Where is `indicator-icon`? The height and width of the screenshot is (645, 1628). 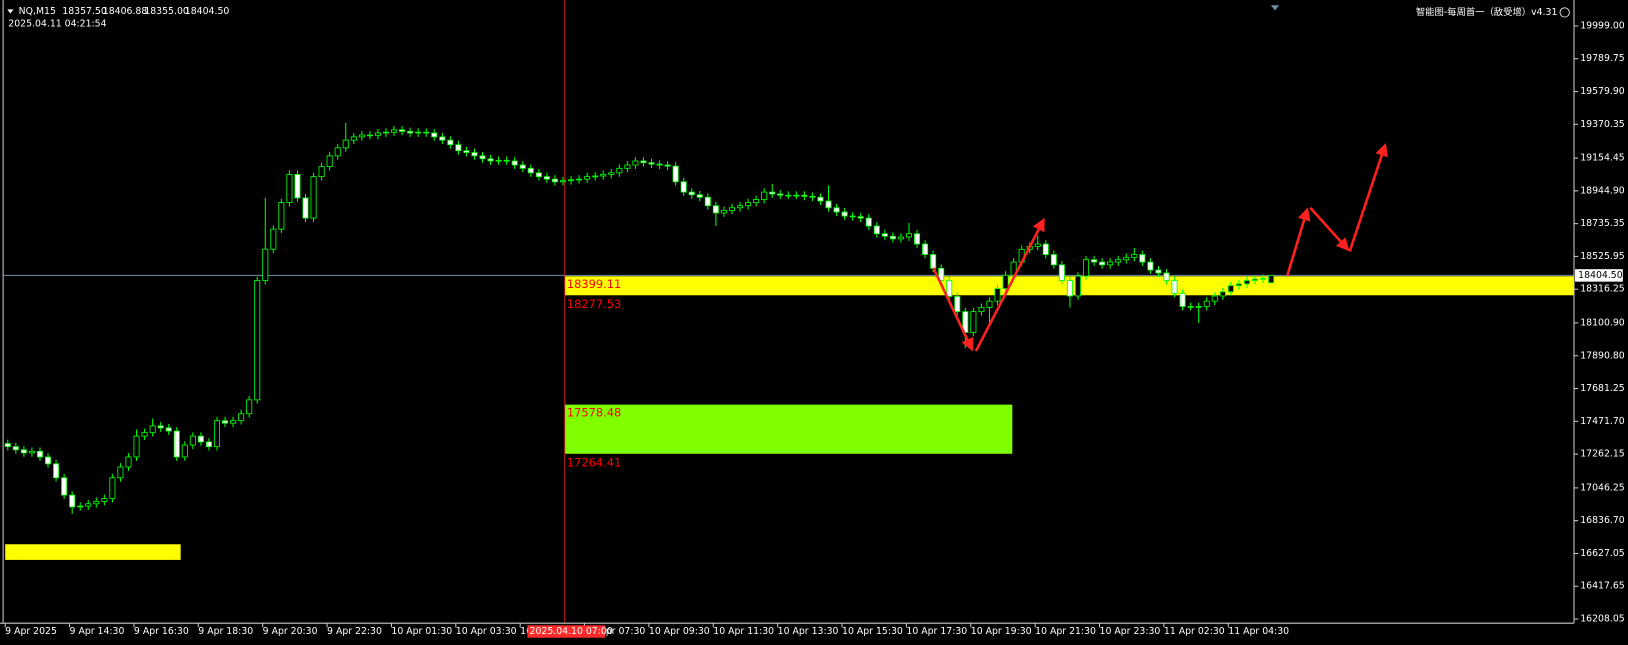
indicator-icon is located at coordinates (1564, 12).